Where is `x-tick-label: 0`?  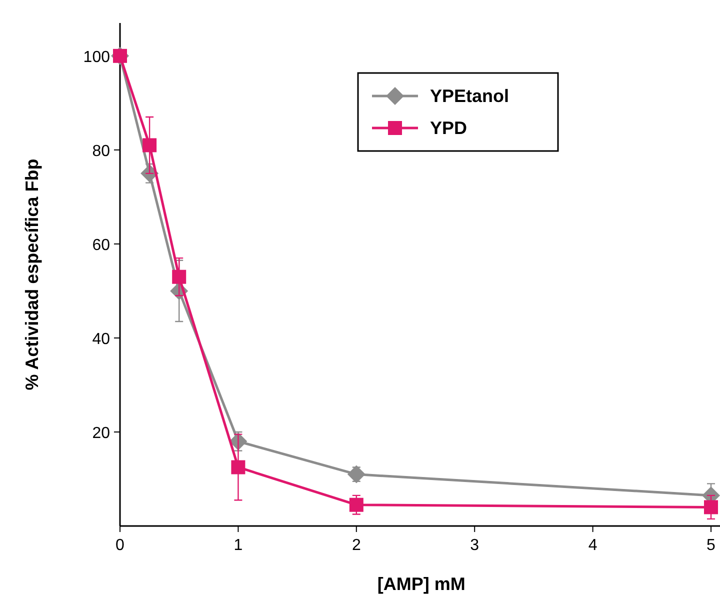
x-tick-label: 0 is located at coordinates (120, 545).